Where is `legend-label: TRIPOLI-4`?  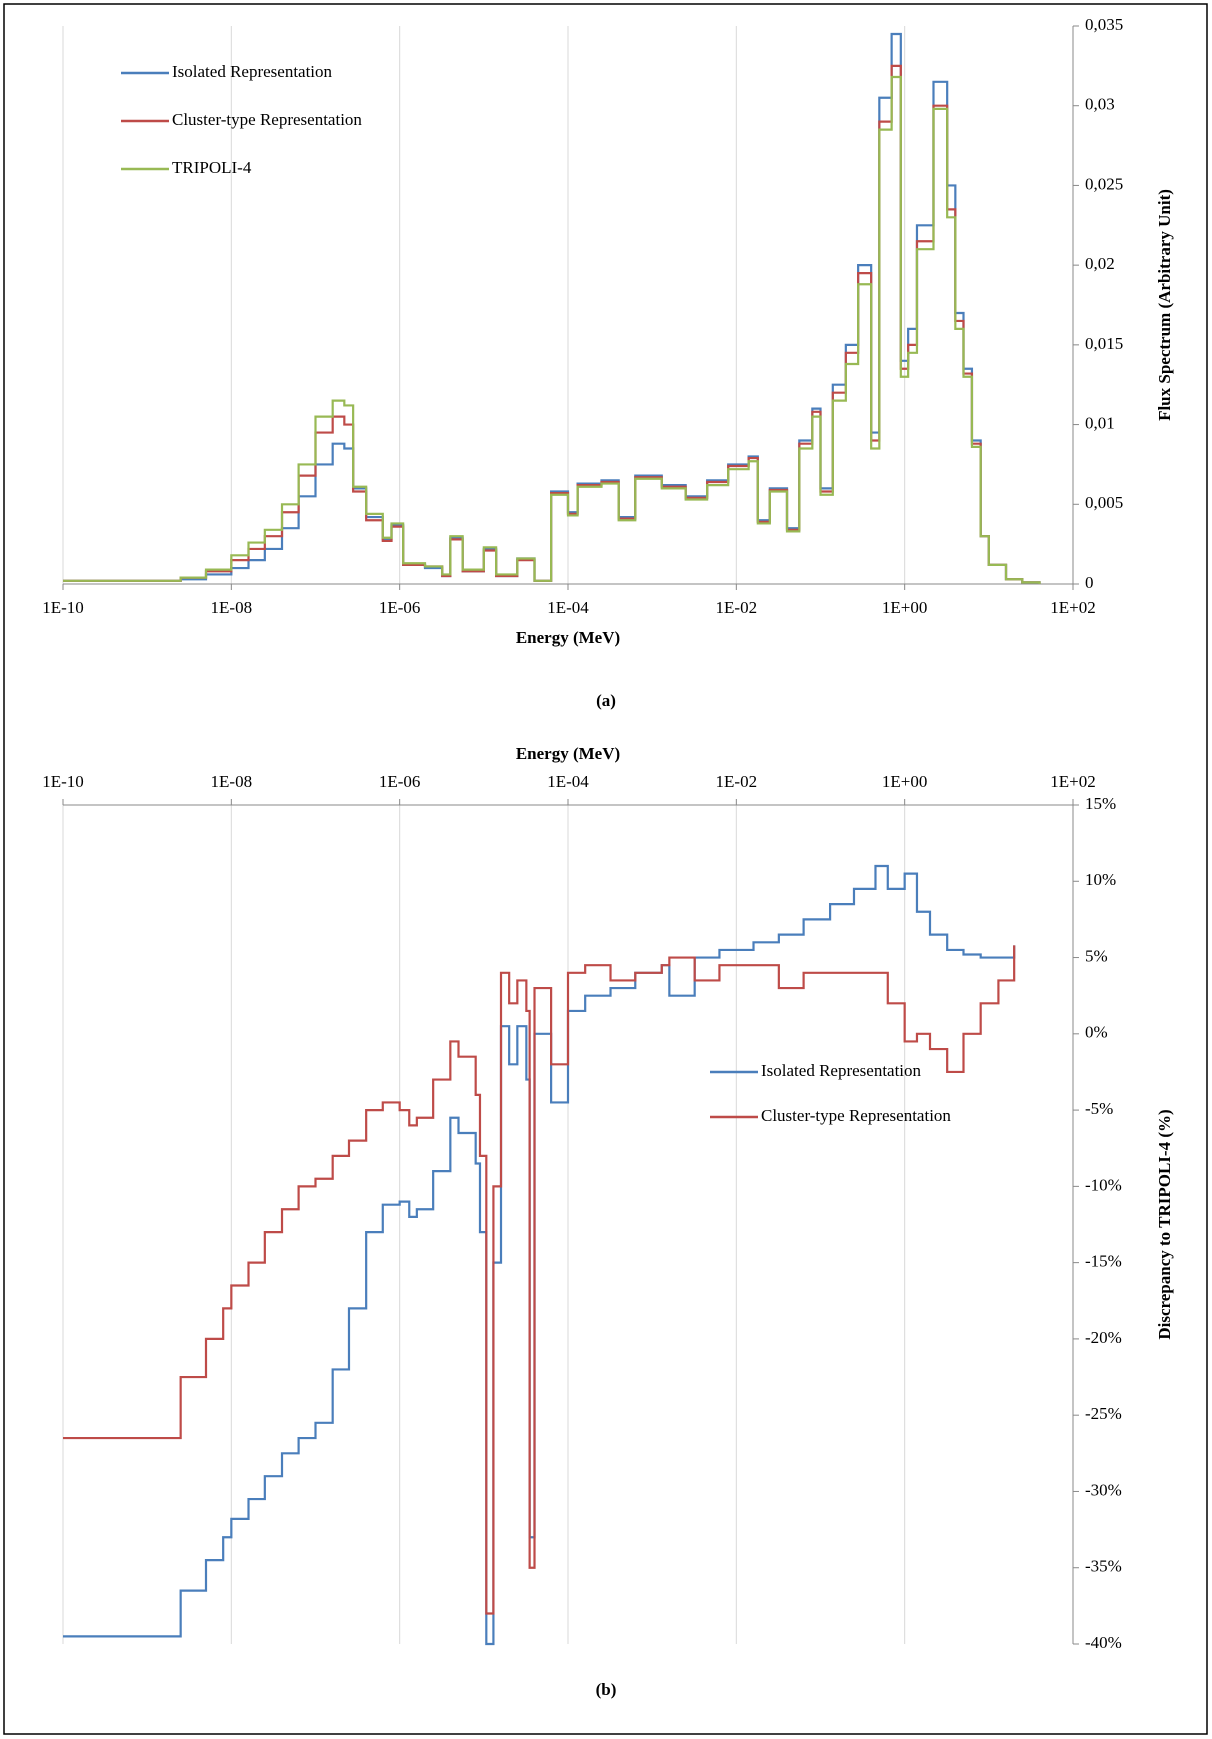
legend-label: TRIPOLI-4 is located at coordinates (212, 167).